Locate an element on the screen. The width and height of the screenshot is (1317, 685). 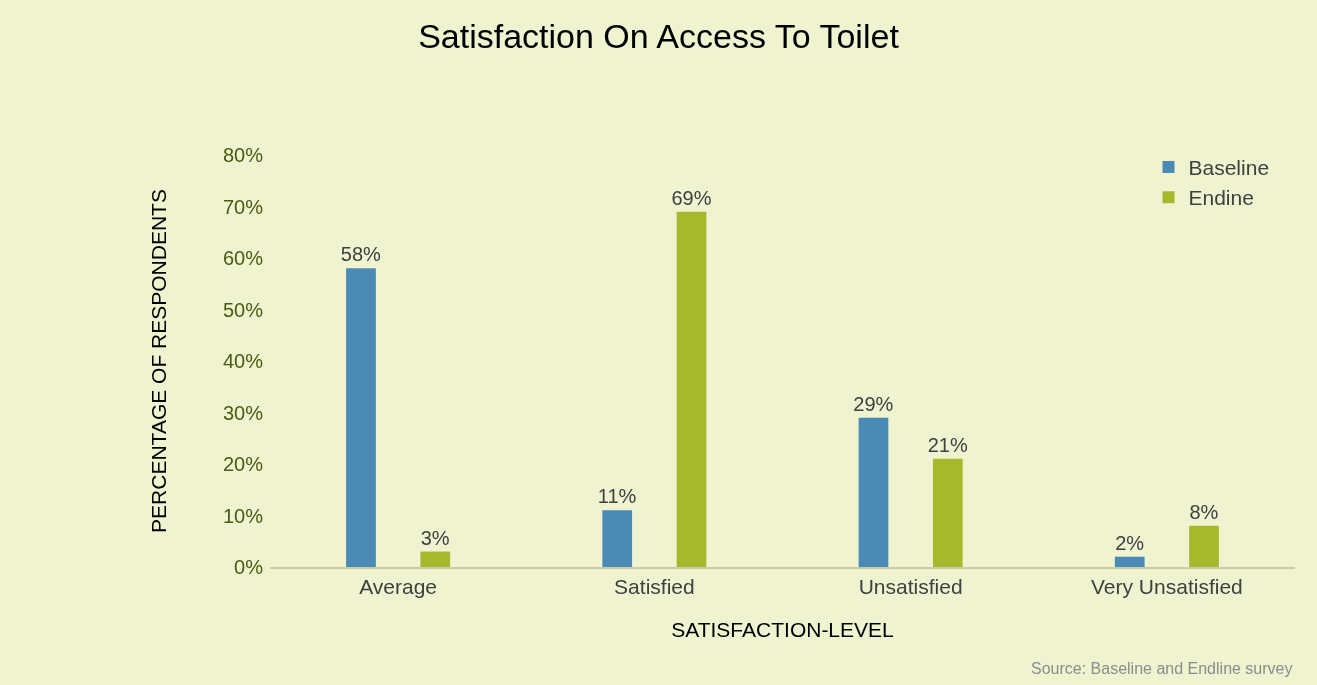
legend-label: Baseline is located at coordinates (1229, 168).